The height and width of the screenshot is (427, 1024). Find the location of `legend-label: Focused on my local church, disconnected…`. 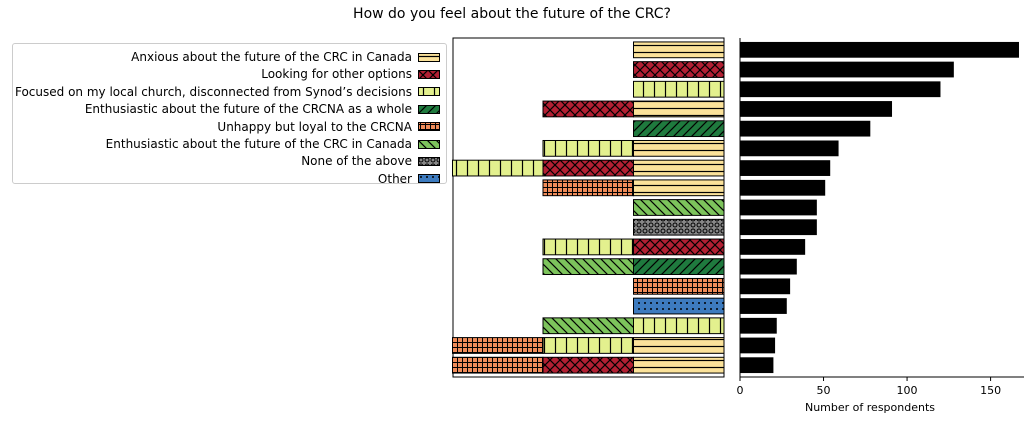

legend-label: Focused on my local church, disconnected… is located at coordinates (213, 91).